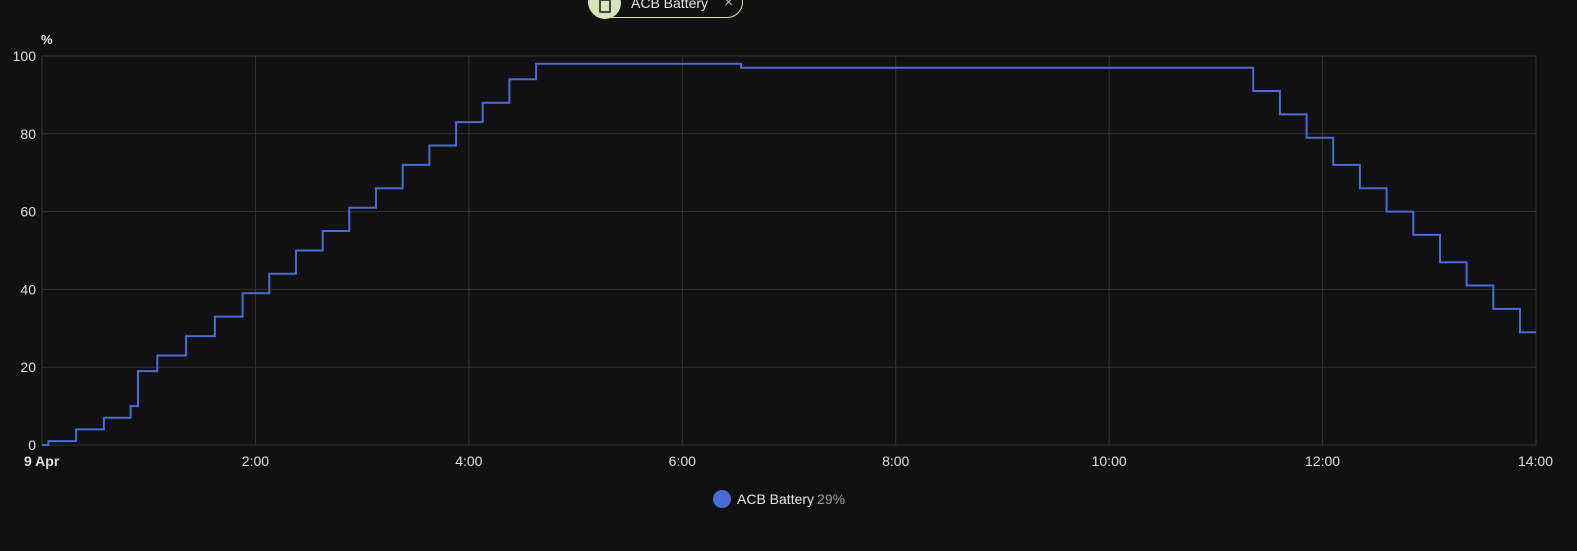  What do you see at coordinates (895, 461) in the screenshot?
I see `x-tick-label: 8:00` at bounding box center [895, 461].